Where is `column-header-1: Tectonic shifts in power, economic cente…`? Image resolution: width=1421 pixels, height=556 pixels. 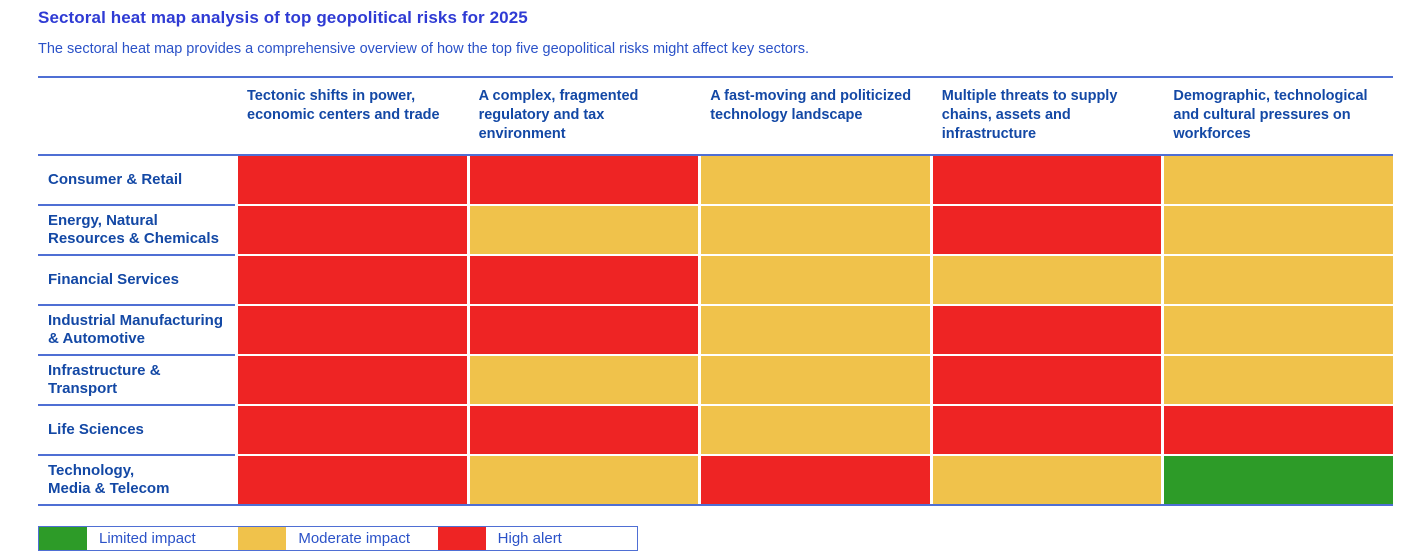 column-header-1: Tectonic shifts in power, economic cente… is located at coordinates (343, 106).